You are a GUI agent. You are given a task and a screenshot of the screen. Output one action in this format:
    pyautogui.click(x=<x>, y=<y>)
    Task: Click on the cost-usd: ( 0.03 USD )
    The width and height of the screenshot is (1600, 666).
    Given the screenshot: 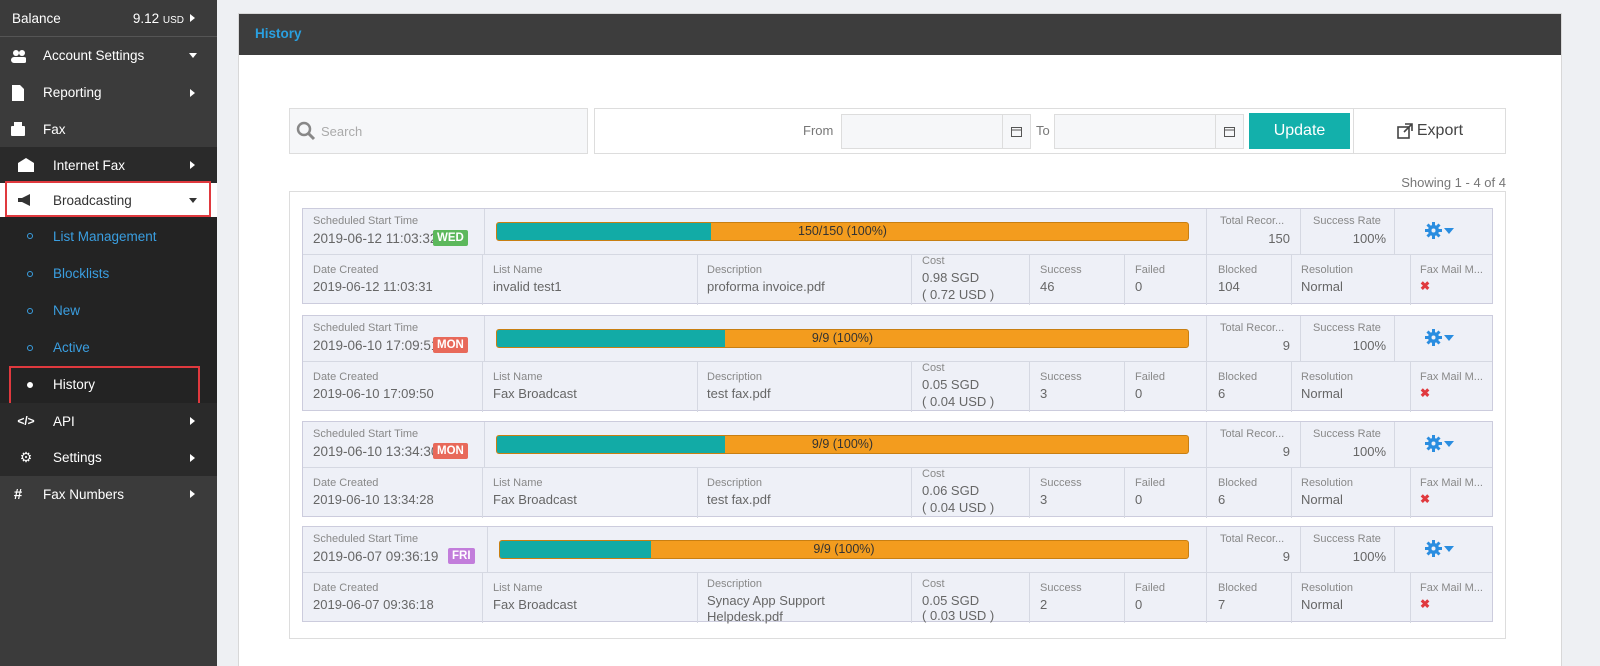 What is the action you would take?
    pyautogui.click(x=958, y=615)
    